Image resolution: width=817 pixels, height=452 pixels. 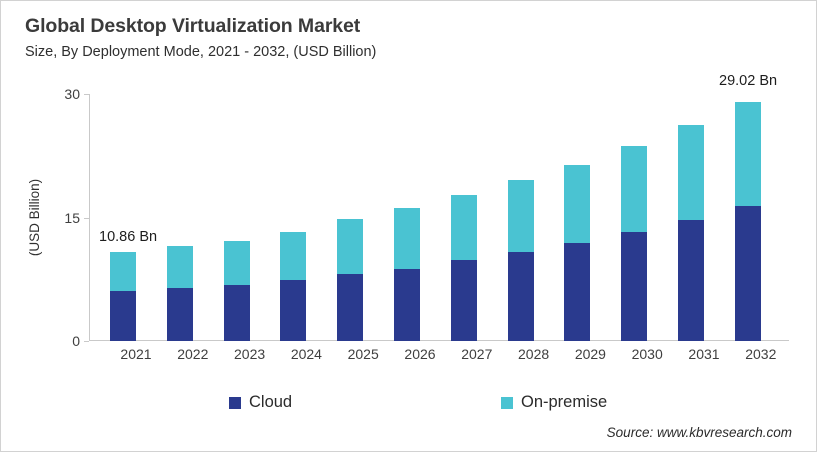 What do you see at coordinates (271, 402) in the screenshot?
I see `legend-label: Cloud` at bounding box center [271, 402].